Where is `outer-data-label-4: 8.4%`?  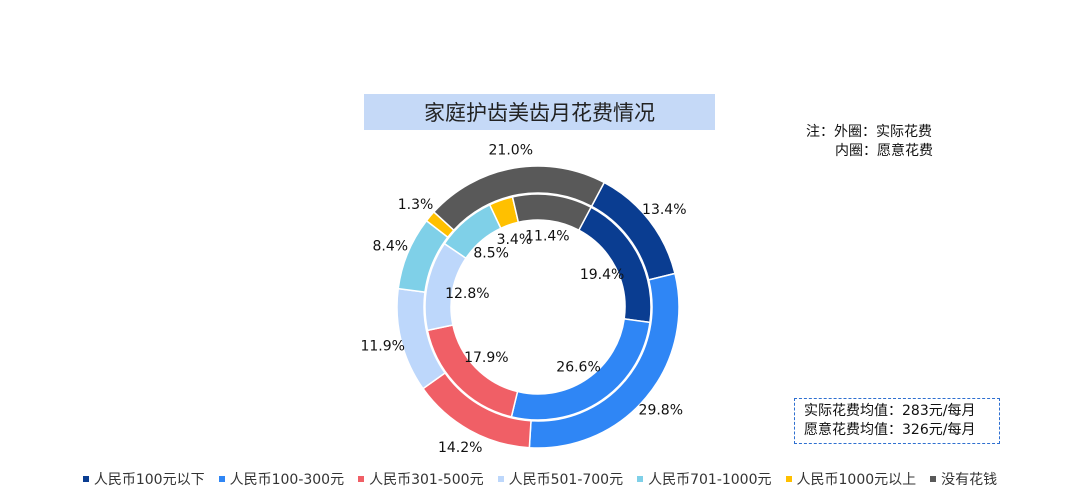
outer-data-label-4: 8.4% is located at coordinates (390, 247).